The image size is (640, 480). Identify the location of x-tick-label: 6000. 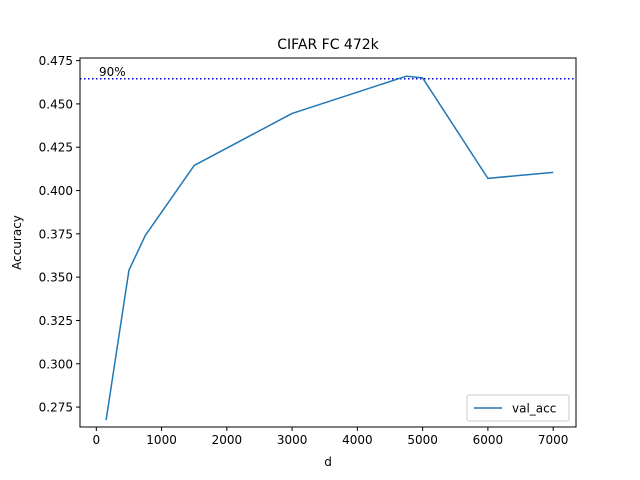
(488, 440).